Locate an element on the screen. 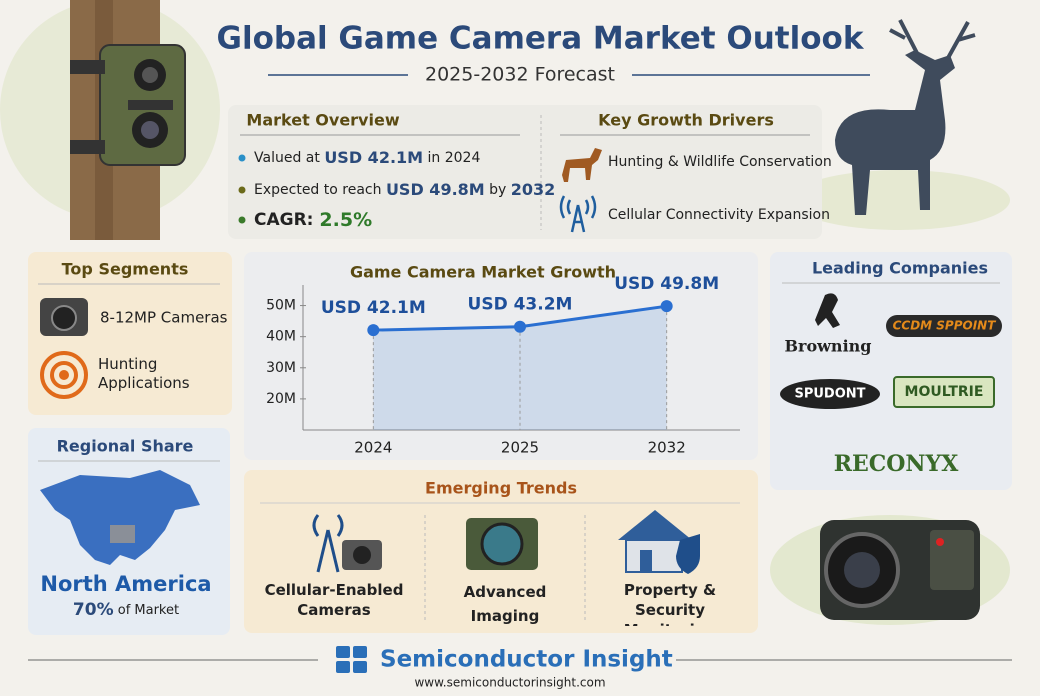 Image resolution: width=1040 pixels, height=696 pixels. company: SPUDONT is located at coordinates (829, 394).